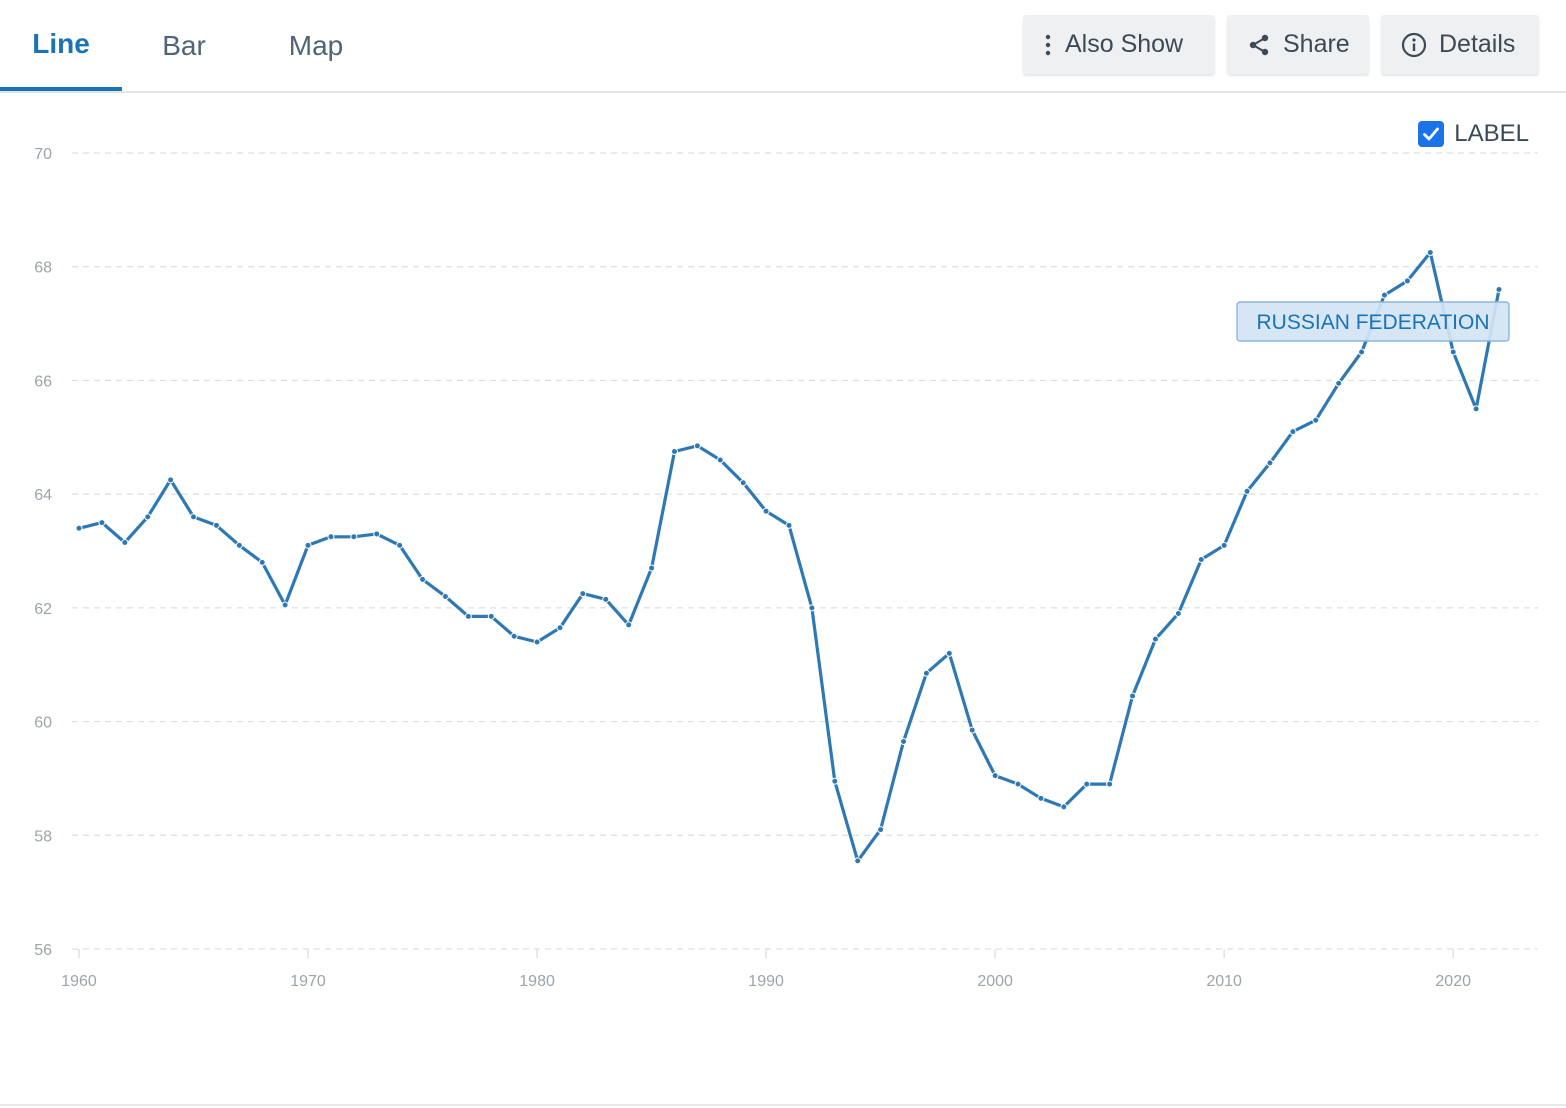  I want to click on x-tick-label: 1990, so click(766, 981).